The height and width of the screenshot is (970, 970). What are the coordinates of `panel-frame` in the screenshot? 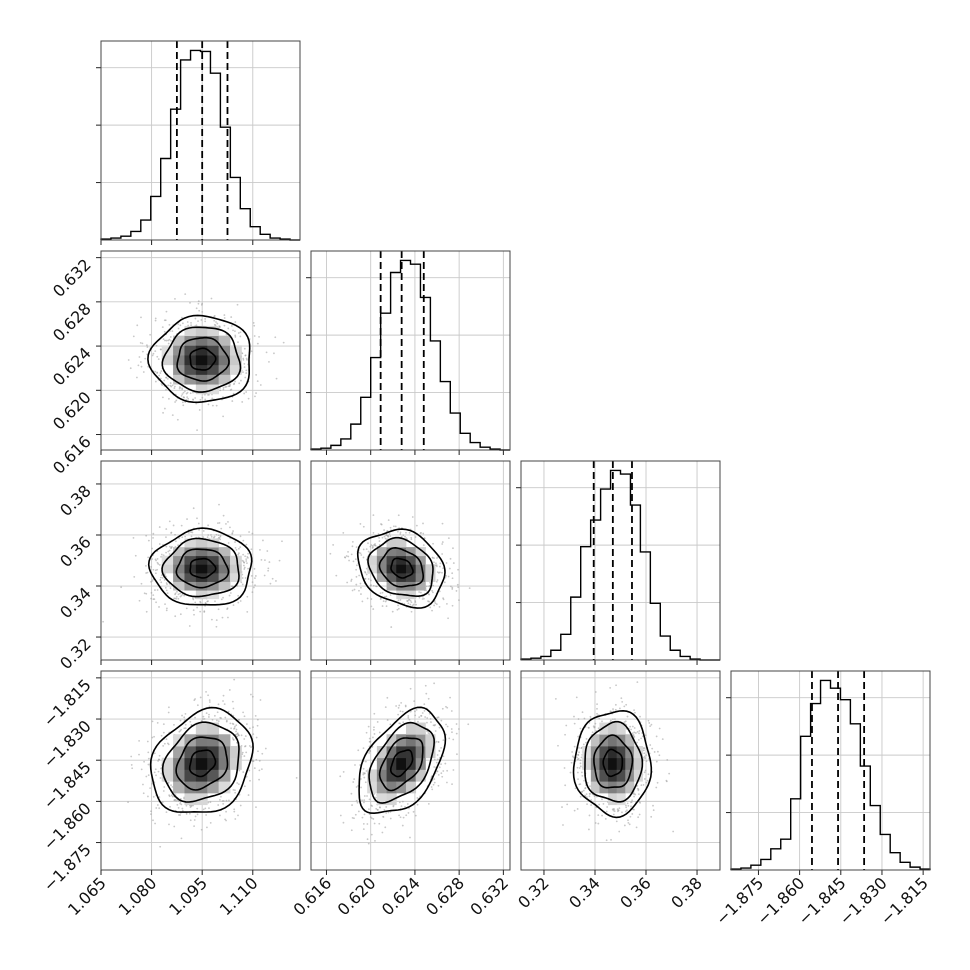 It's located at (830, 770).